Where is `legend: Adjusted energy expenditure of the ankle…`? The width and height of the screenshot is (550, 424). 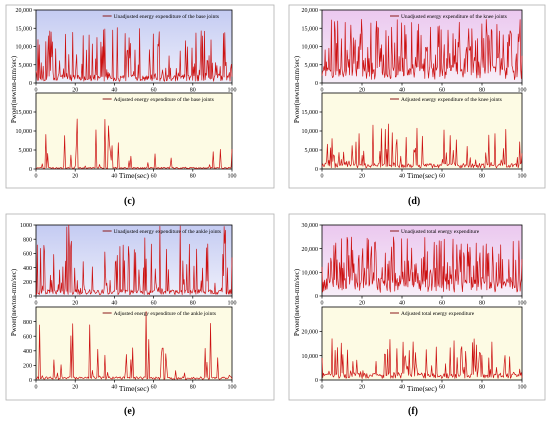
legend: Adjusted energy expenditure of the ankle… is located at coordinates (159, 313).